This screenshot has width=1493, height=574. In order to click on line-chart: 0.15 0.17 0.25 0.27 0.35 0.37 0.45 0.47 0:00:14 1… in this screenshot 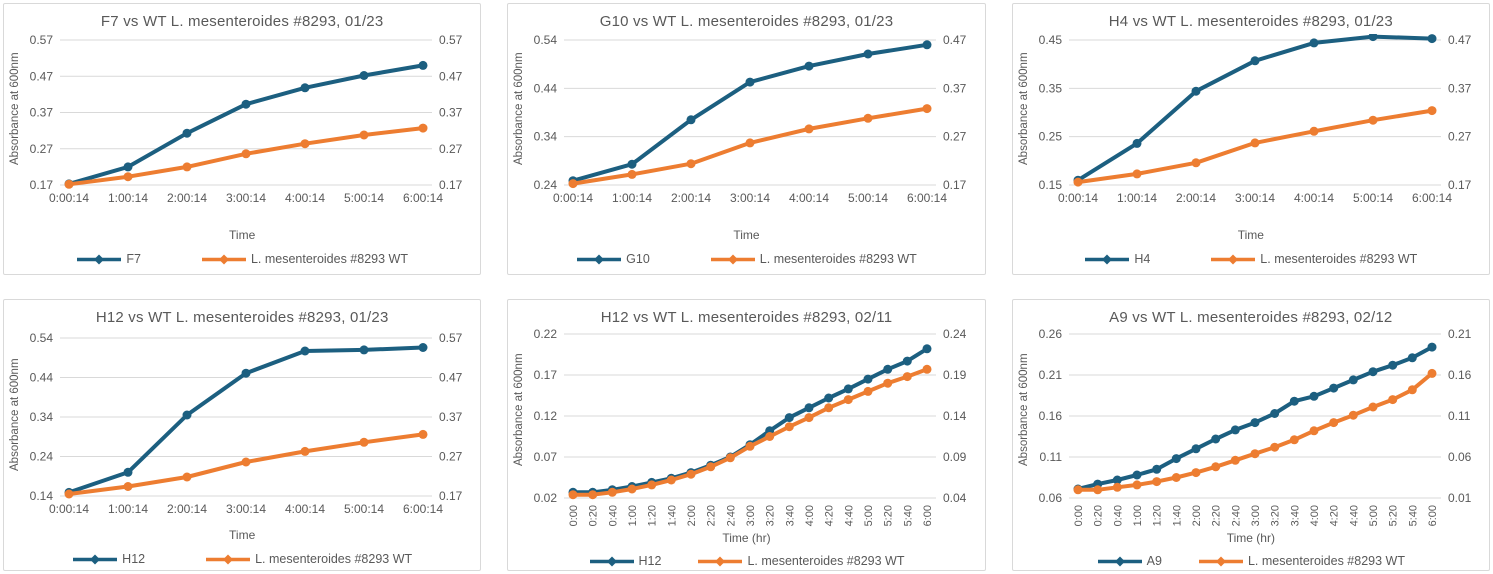, I will do `click(1255, 119)`.